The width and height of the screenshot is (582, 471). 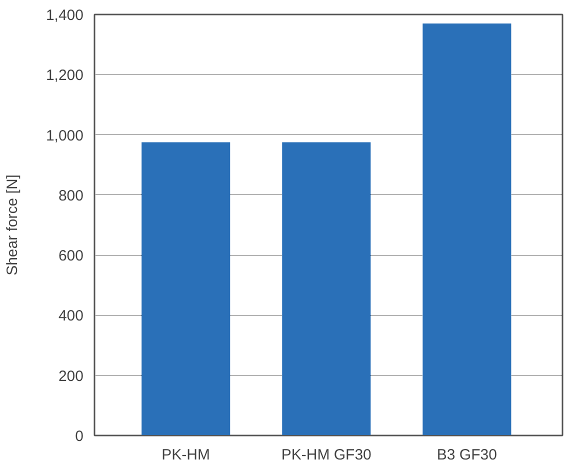 What do you see at coordinates (466, 455) in the screenshot?
I see `x-tick-label: B3 GF30` at bounding box center [466, 455].